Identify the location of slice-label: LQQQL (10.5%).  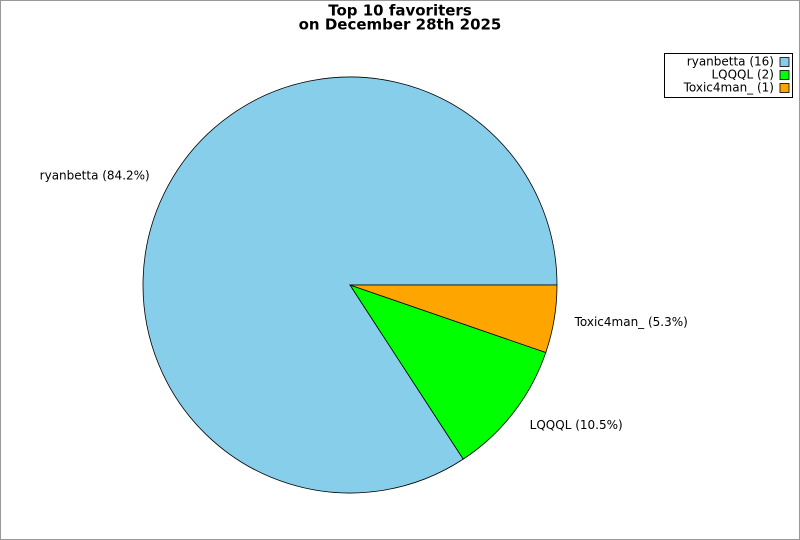
(576, 425).